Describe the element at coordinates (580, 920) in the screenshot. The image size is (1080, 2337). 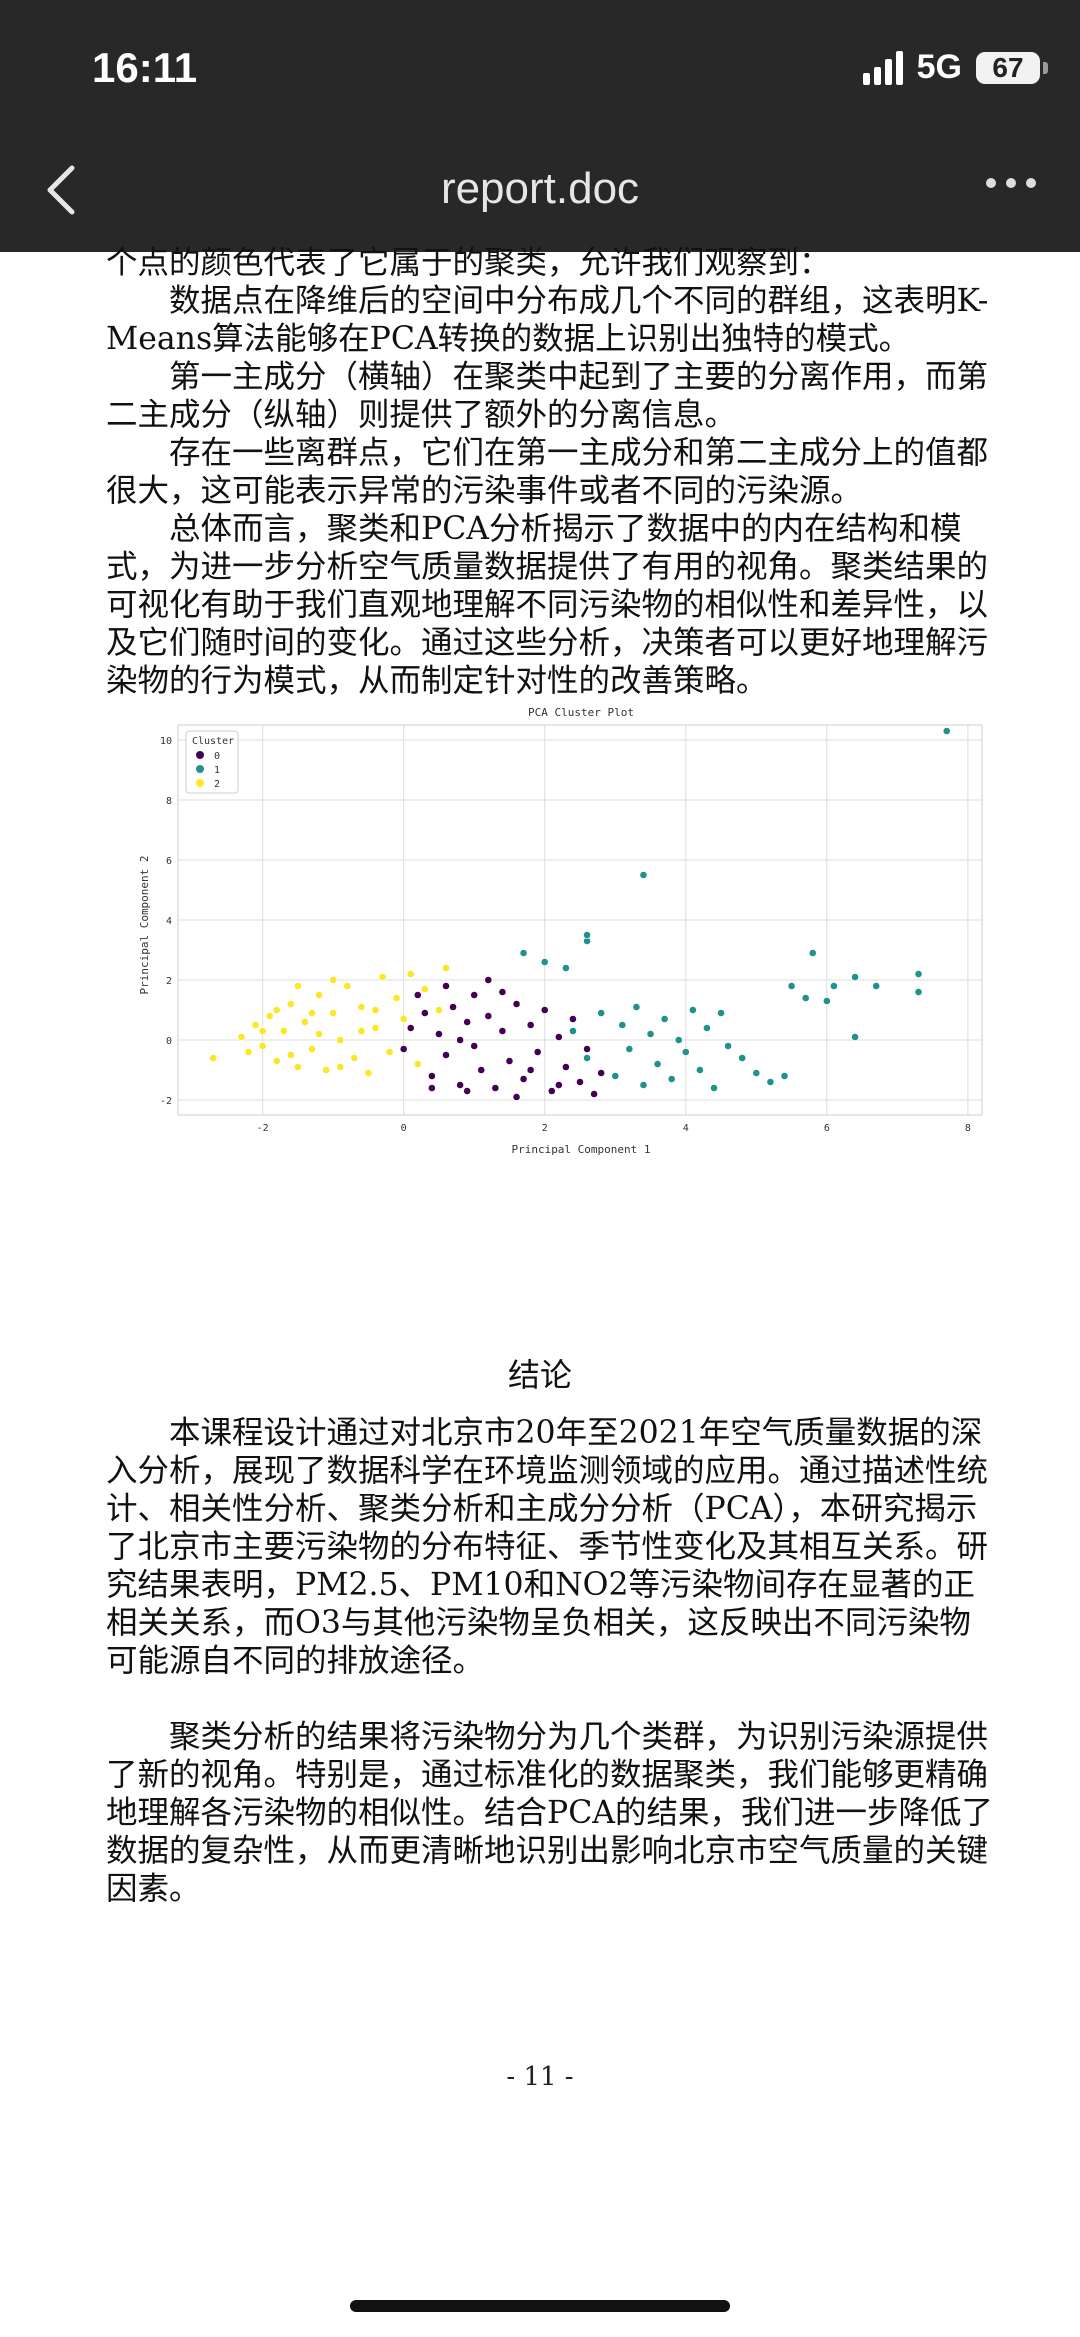
I see `plot-area` at that location.